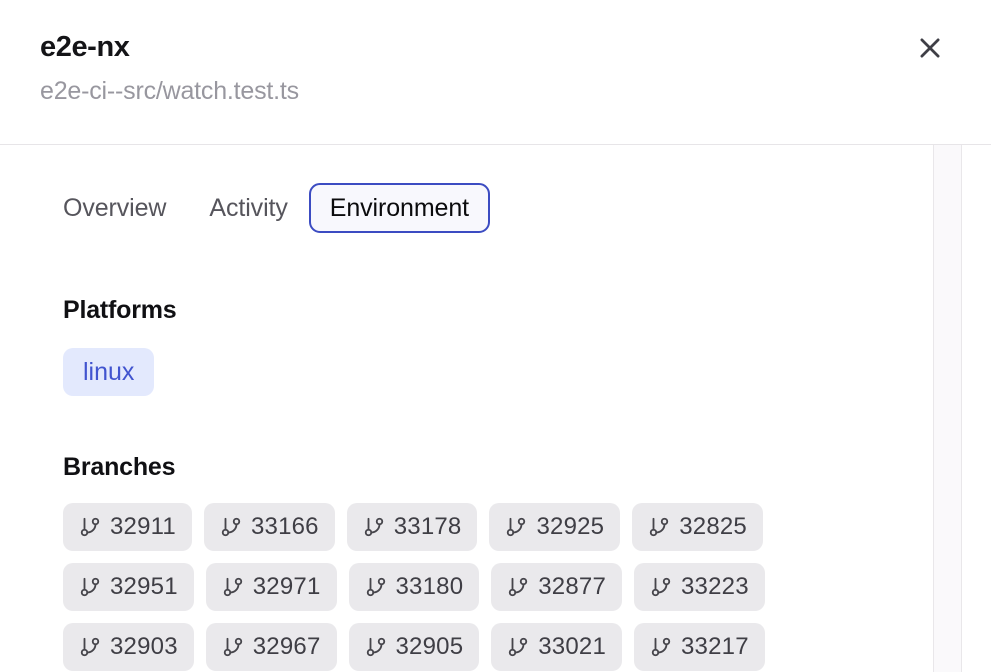 The width and height of the screenshot is (991, 672). I want to click on branch-badge: 33217, so click(699, 647).